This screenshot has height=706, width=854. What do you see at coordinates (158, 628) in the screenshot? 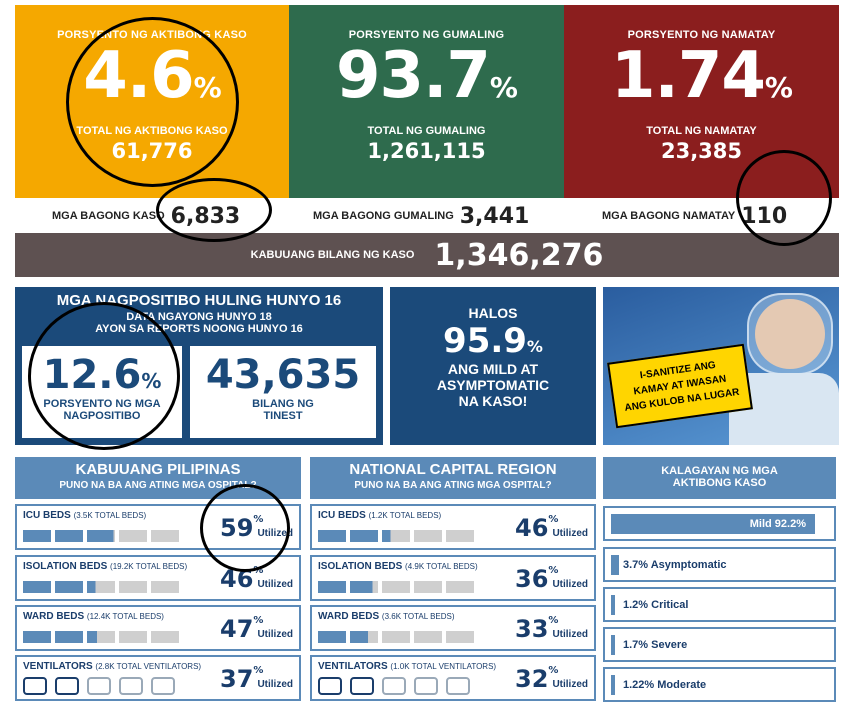
I see `ph-bed-row: WARD BEDS (12.4K TOTAL BEDS) 47% Utilized` at bounding box center [158, 628].